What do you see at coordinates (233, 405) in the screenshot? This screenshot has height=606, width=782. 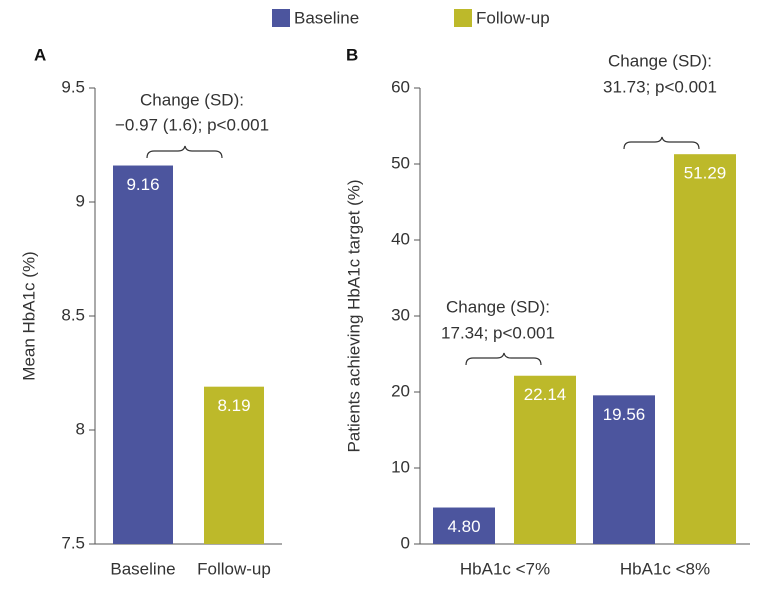 I see `bar-value-label: 8.19` at bounding box center [233, 405].